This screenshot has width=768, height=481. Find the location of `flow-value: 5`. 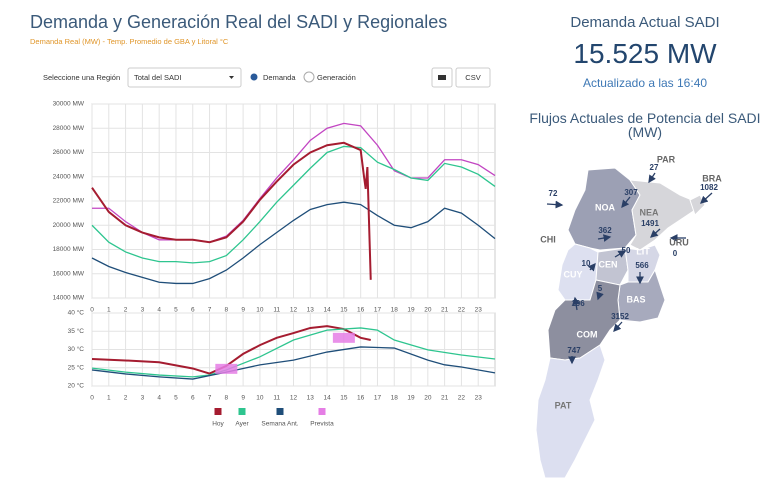

flow-value: 5 is located at coordinates (600, 288).